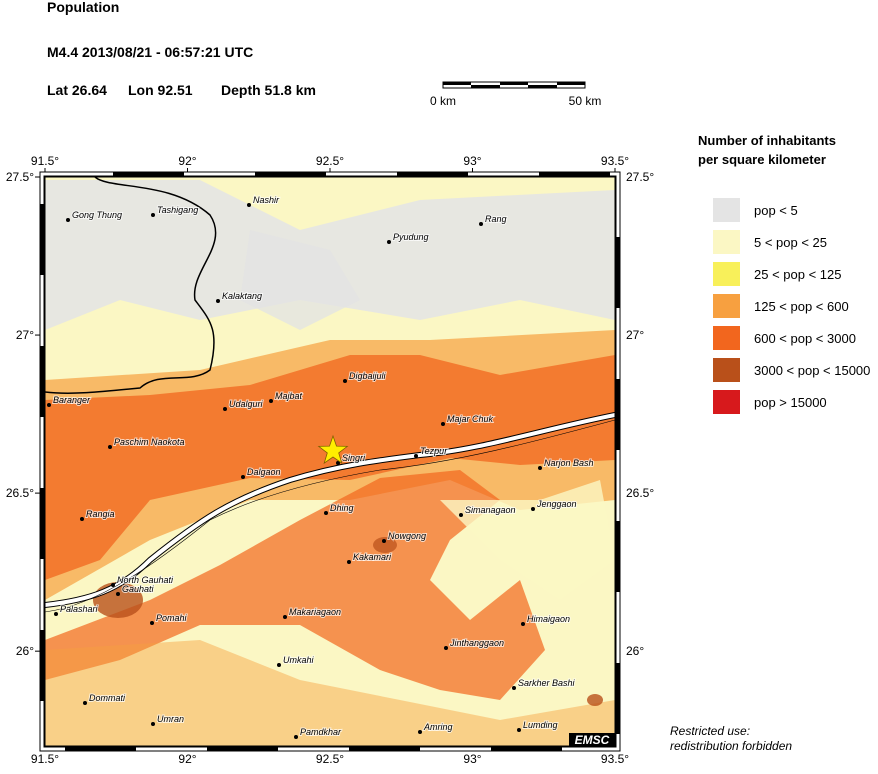 This screenshot has height=774, width=878. Describe the element at coordinates (710, 731) in the screenshot. I see `footer: Restricted use:` at that location.